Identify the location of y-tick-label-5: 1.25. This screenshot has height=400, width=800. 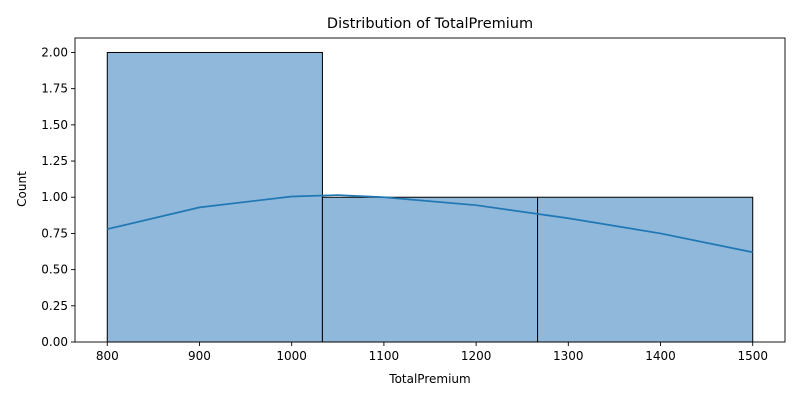
(54, 161).